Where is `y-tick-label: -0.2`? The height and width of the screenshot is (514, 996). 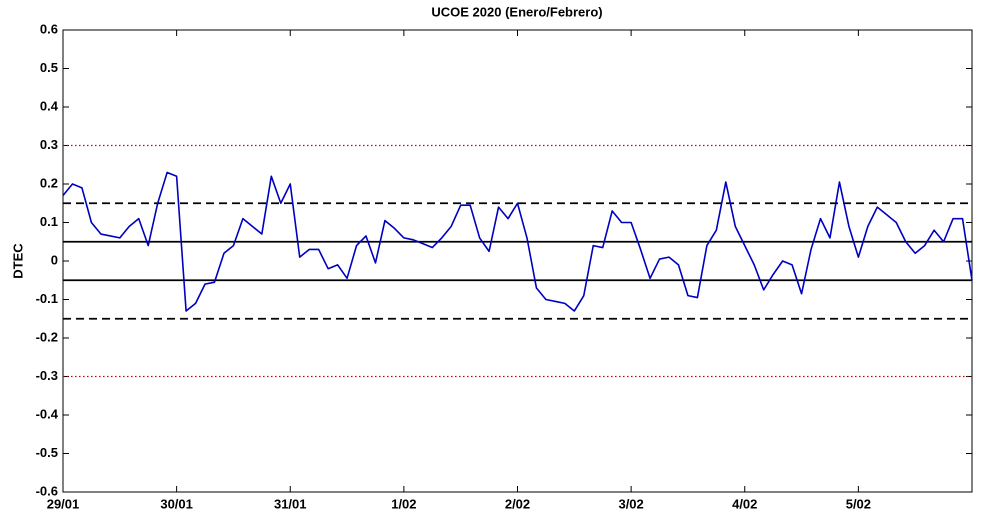
y-tick-label: -0.2 is located at coordinates (47, 336).